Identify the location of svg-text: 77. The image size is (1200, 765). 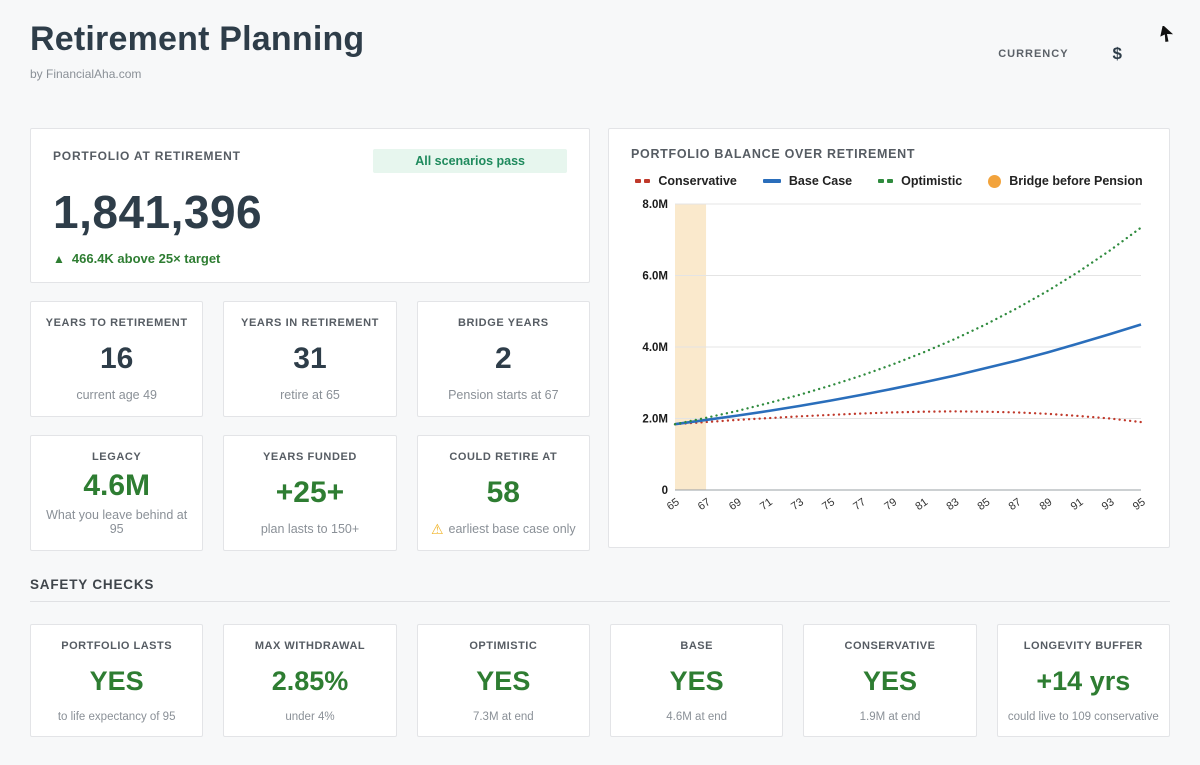
(859, 504).